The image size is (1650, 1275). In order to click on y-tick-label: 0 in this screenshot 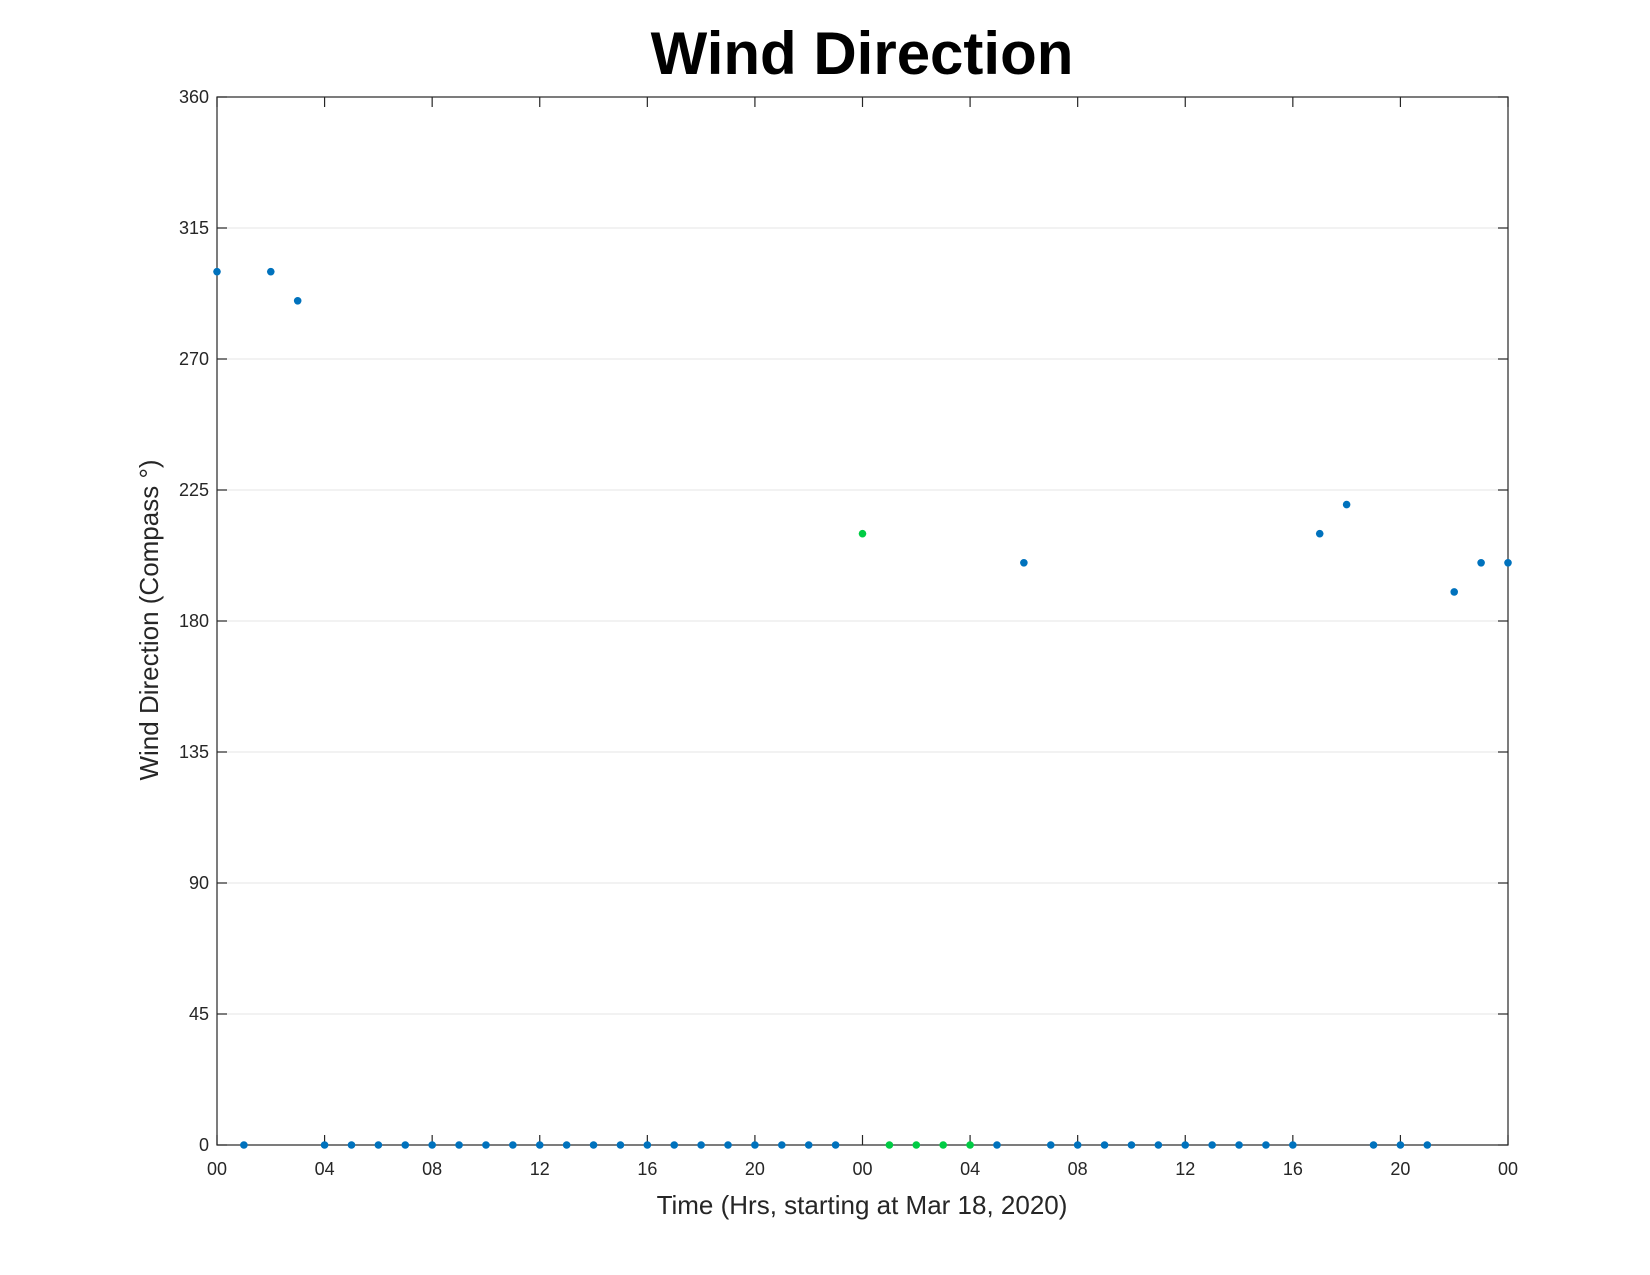, I will do `click(204, 1145)`.